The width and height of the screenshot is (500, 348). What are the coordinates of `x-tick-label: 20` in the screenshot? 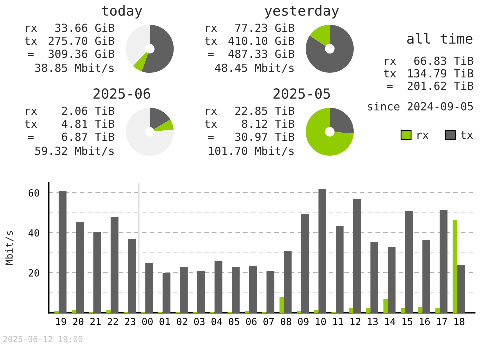 It's located at (78, 322).